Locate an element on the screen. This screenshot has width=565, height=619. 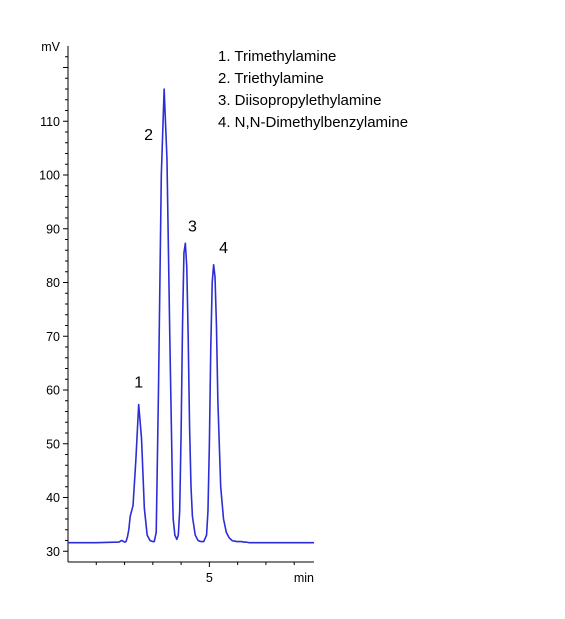
y-tick-label: 30 is located at coordinates (53, 552).